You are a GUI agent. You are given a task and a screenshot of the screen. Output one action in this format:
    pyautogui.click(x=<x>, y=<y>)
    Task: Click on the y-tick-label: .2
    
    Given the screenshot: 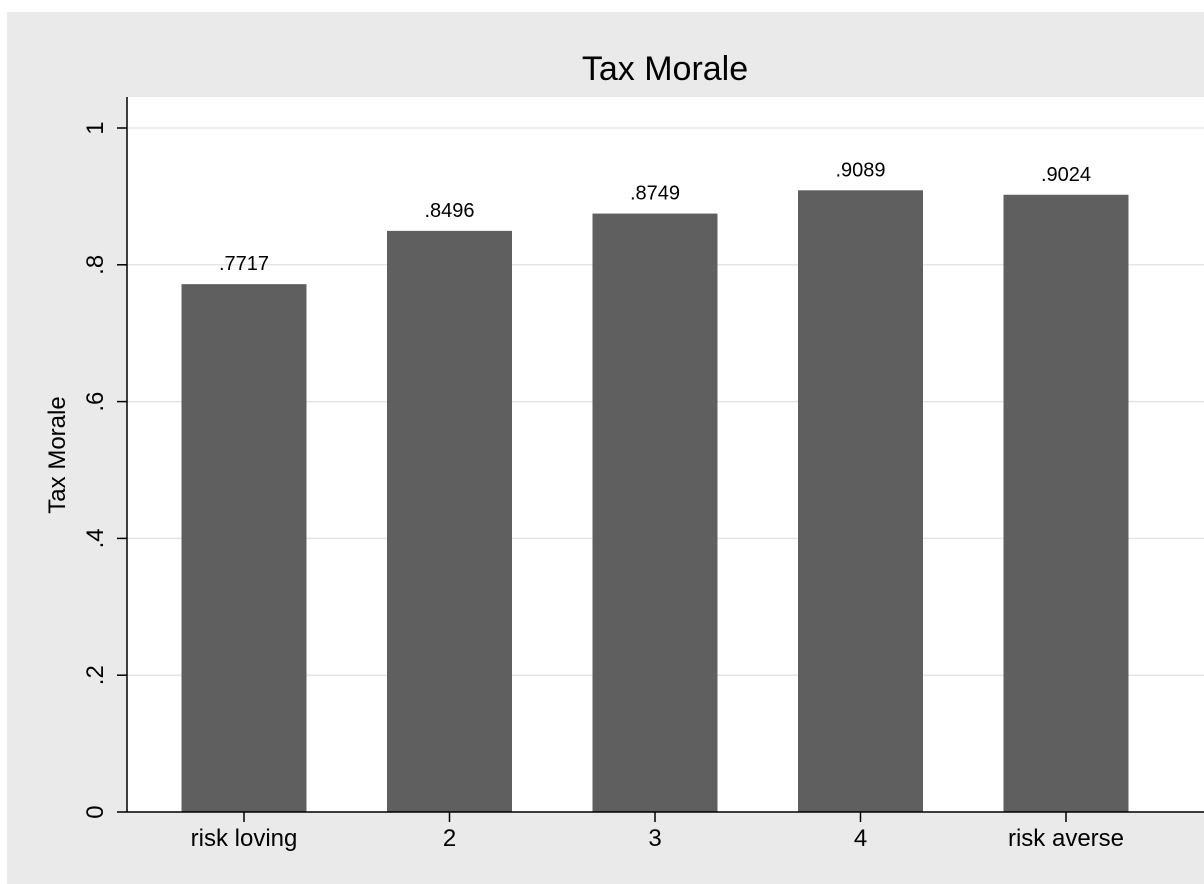 What is the action you would take?
    pyautogui.click(x=95, y=675)
    